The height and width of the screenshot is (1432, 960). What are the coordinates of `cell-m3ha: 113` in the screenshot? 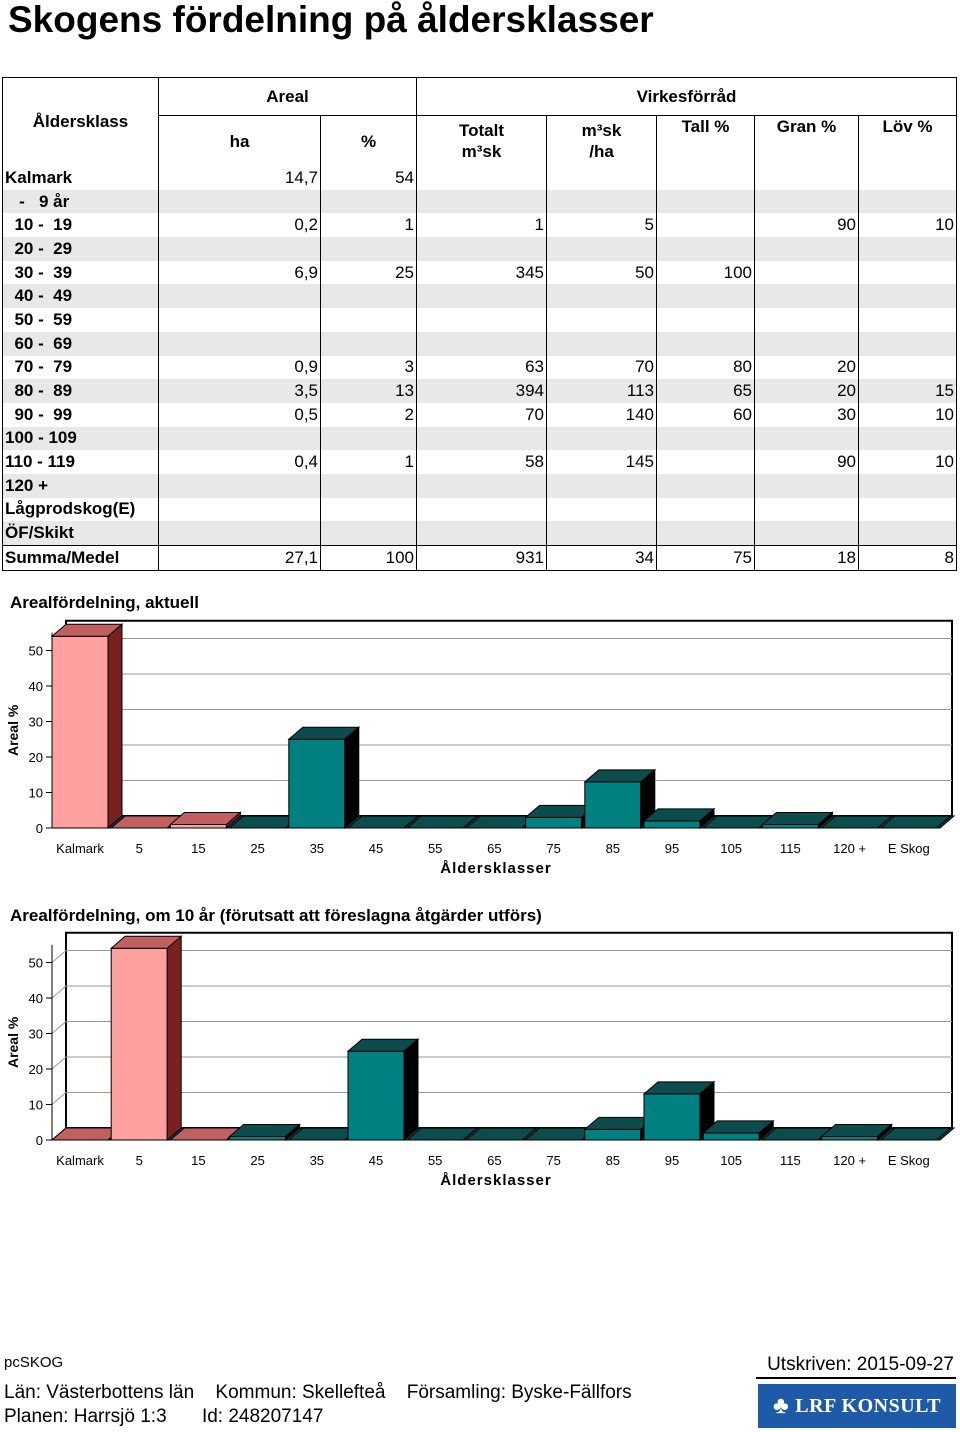 It's located at (601, 391).